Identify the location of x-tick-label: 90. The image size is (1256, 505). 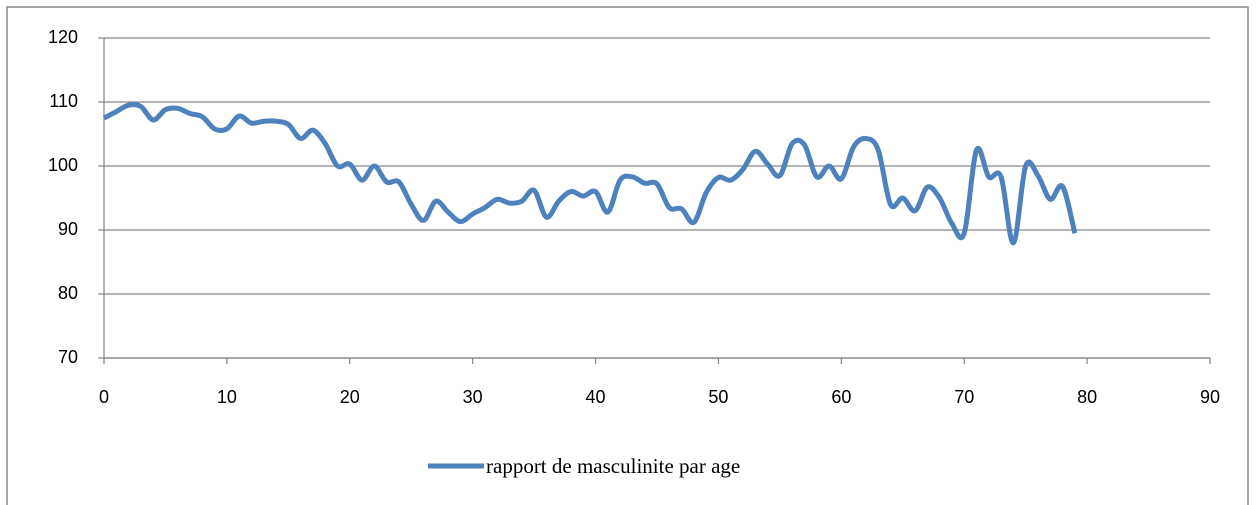
(1210, 397).